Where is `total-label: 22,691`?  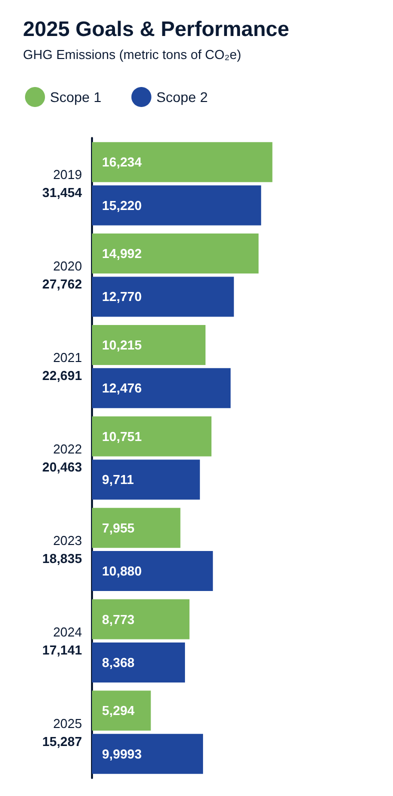
total-label: 22,691 is located at coordinates (62, 376).